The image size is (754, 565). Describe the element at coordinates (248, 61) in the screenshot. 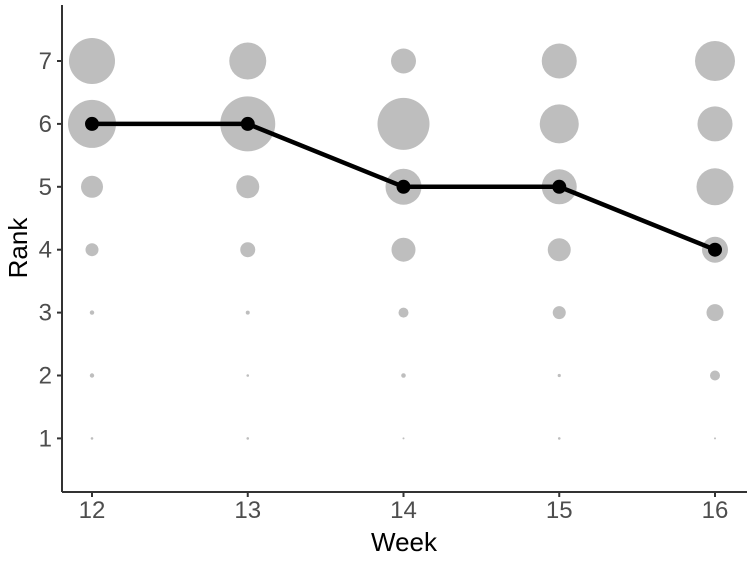

I see `bubble-week13-rank7` at that location.